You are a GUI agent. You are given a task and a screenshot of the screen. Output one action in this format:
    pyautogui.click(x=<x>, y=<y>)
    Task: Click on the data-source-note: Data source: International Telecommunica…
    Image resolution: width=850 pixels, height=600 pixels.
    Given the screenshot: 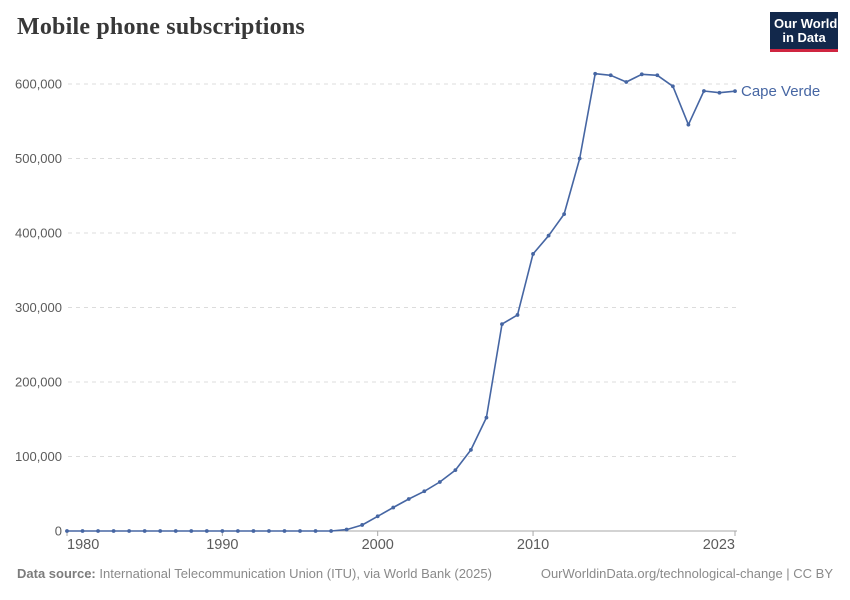 What is the action you would take?
    pyautogui.click(x=254, y=573)
    